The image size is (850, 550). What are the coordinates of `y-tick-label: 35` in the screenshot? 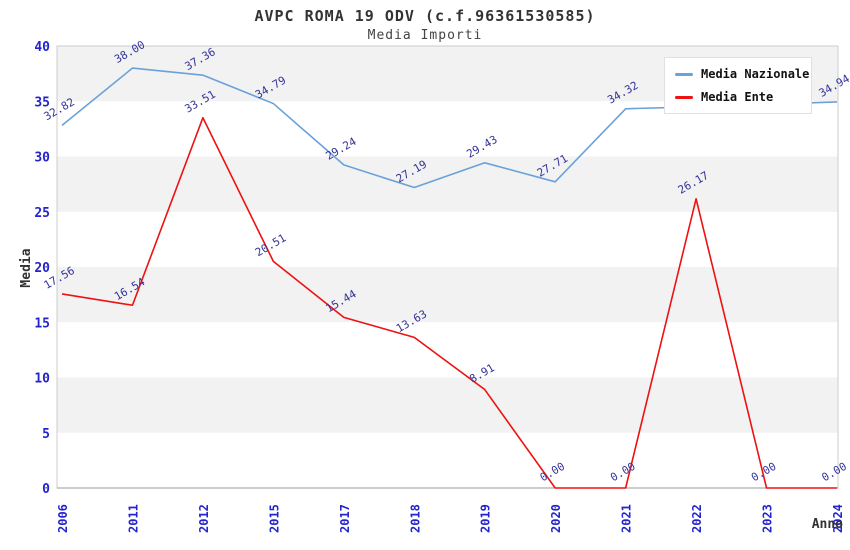 It's located at (42, 102).